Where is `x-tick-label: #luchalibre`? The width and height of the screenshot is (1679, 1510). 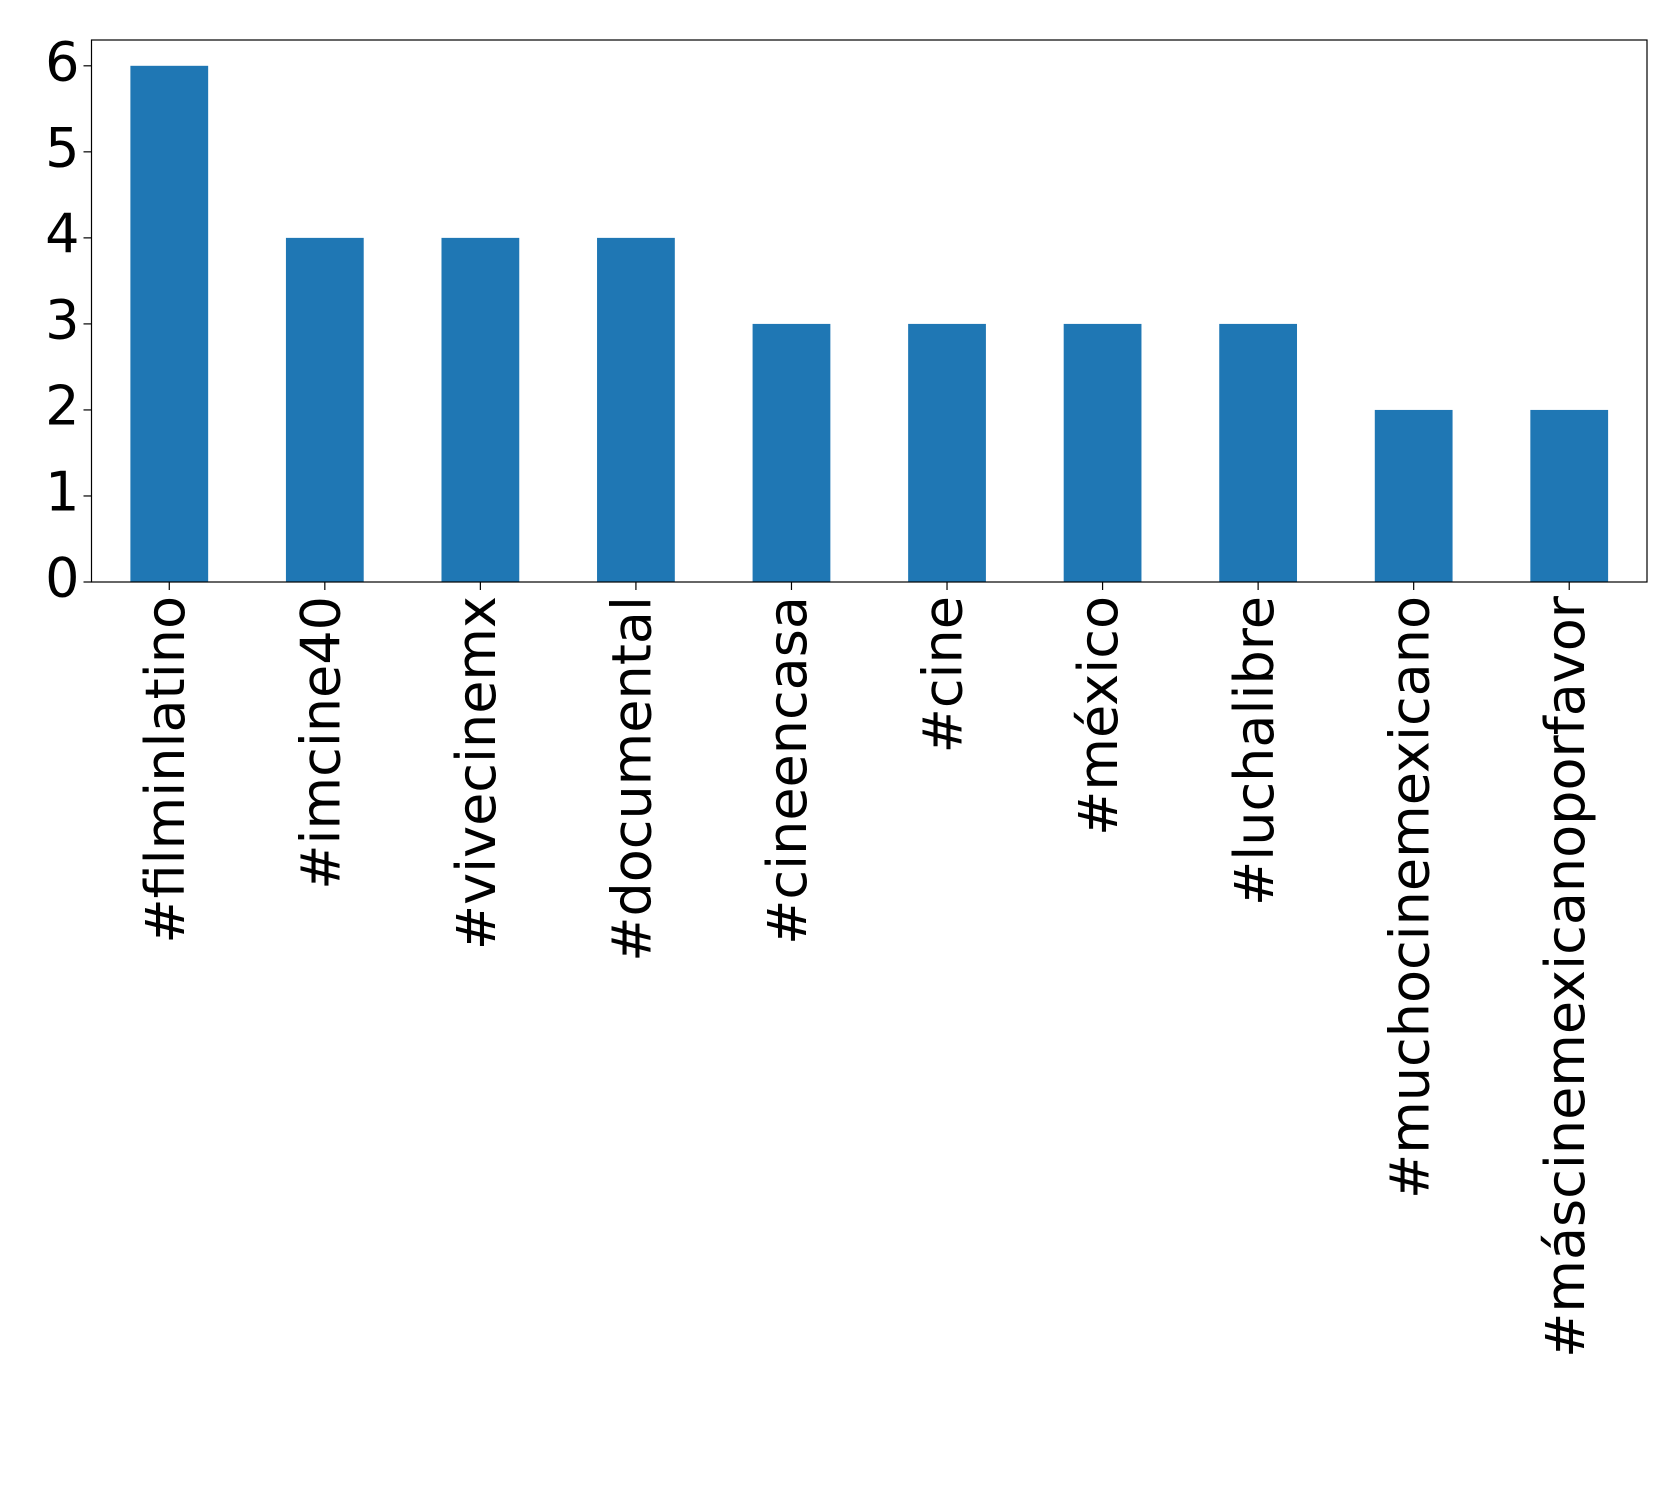 x-tick-label: #luchalibre is located at coordinates (1254, 751).